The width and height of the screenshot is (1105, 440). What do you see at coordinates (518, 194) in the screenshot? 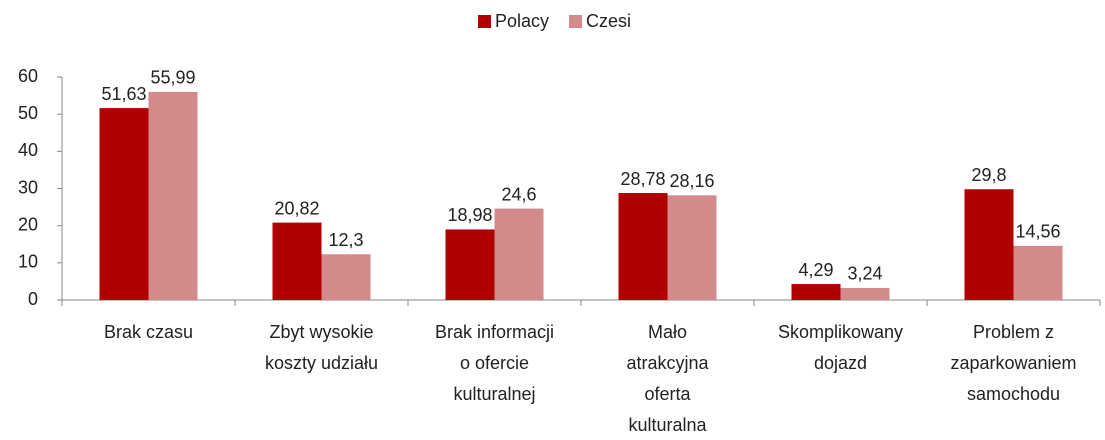
I see `value-label: 24,6` at bounding box center [518, 194].